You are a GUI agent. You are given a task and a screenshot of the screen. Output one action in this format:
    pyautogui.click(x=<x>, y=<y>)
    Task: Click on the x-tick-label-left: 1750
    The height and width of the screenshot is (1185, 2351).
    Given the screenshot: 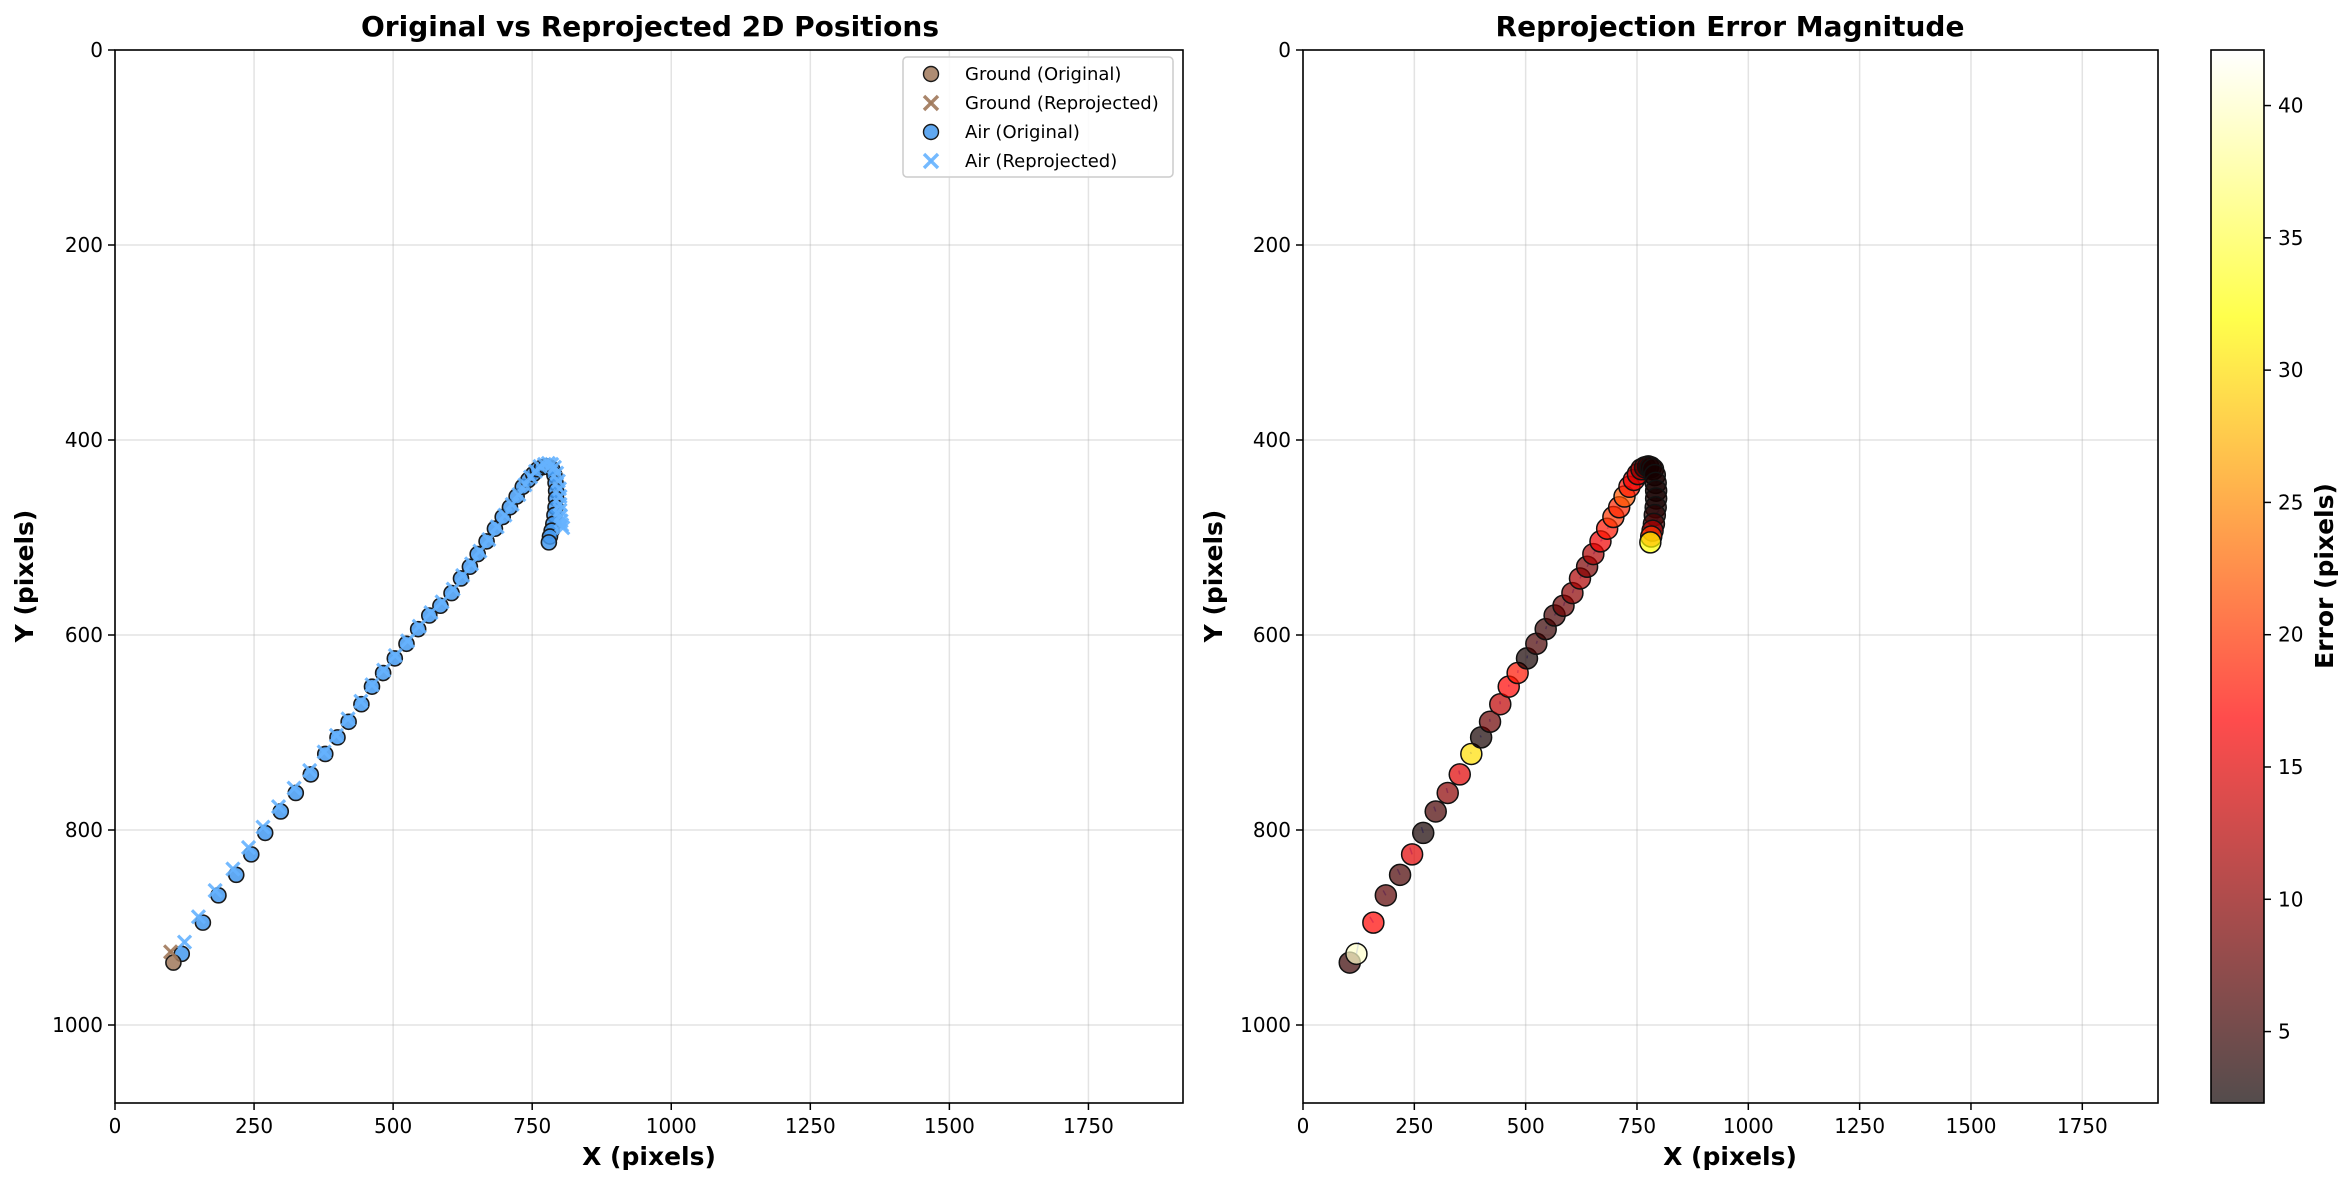 What is the action you would take?
    pyautogui.click(x=1088, y=1126)
    